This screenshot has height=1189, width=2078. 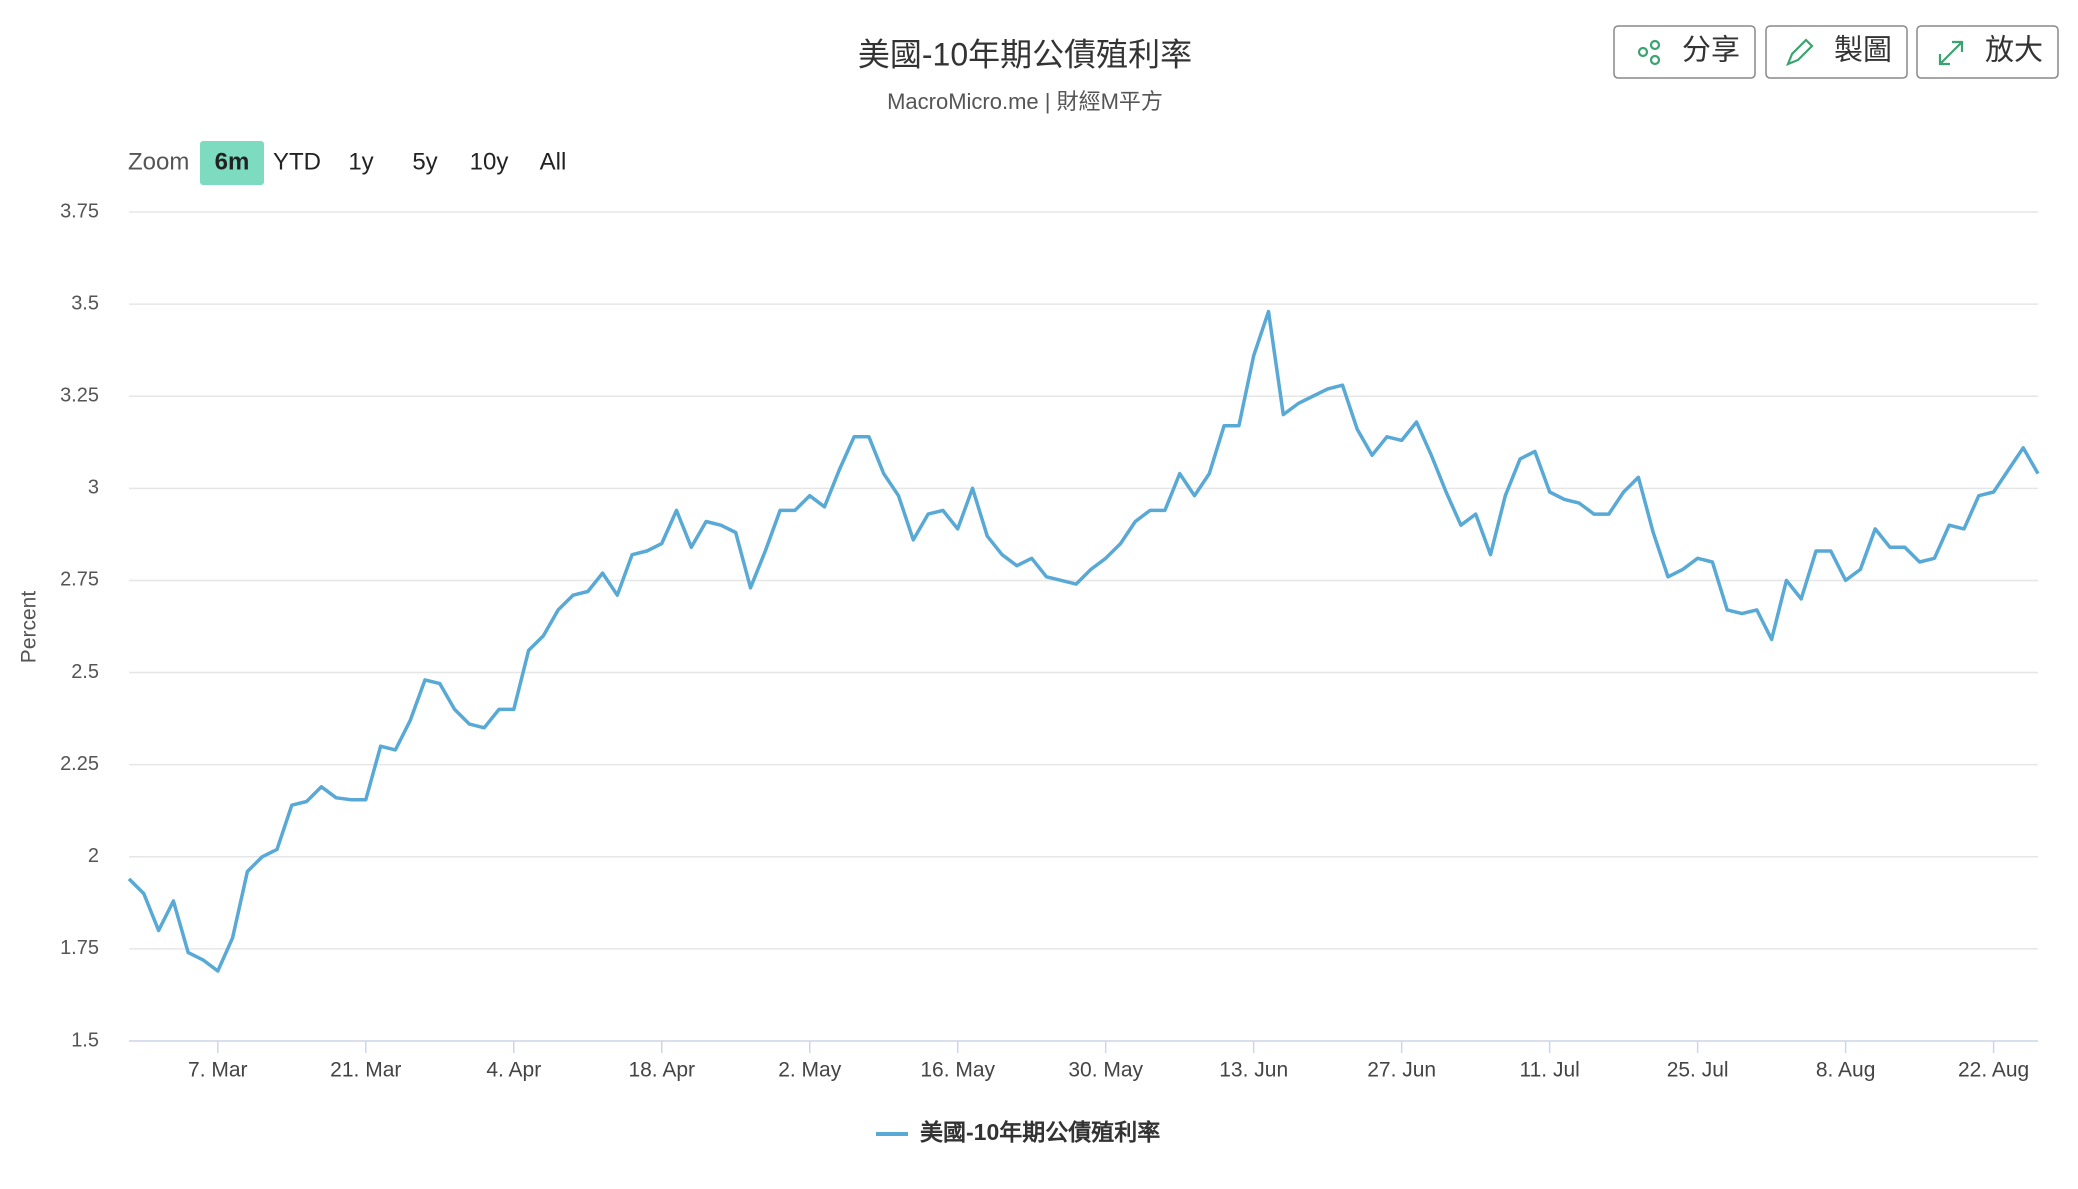 I want to click on zoom-option: YTD, so click(x=297, y=161).